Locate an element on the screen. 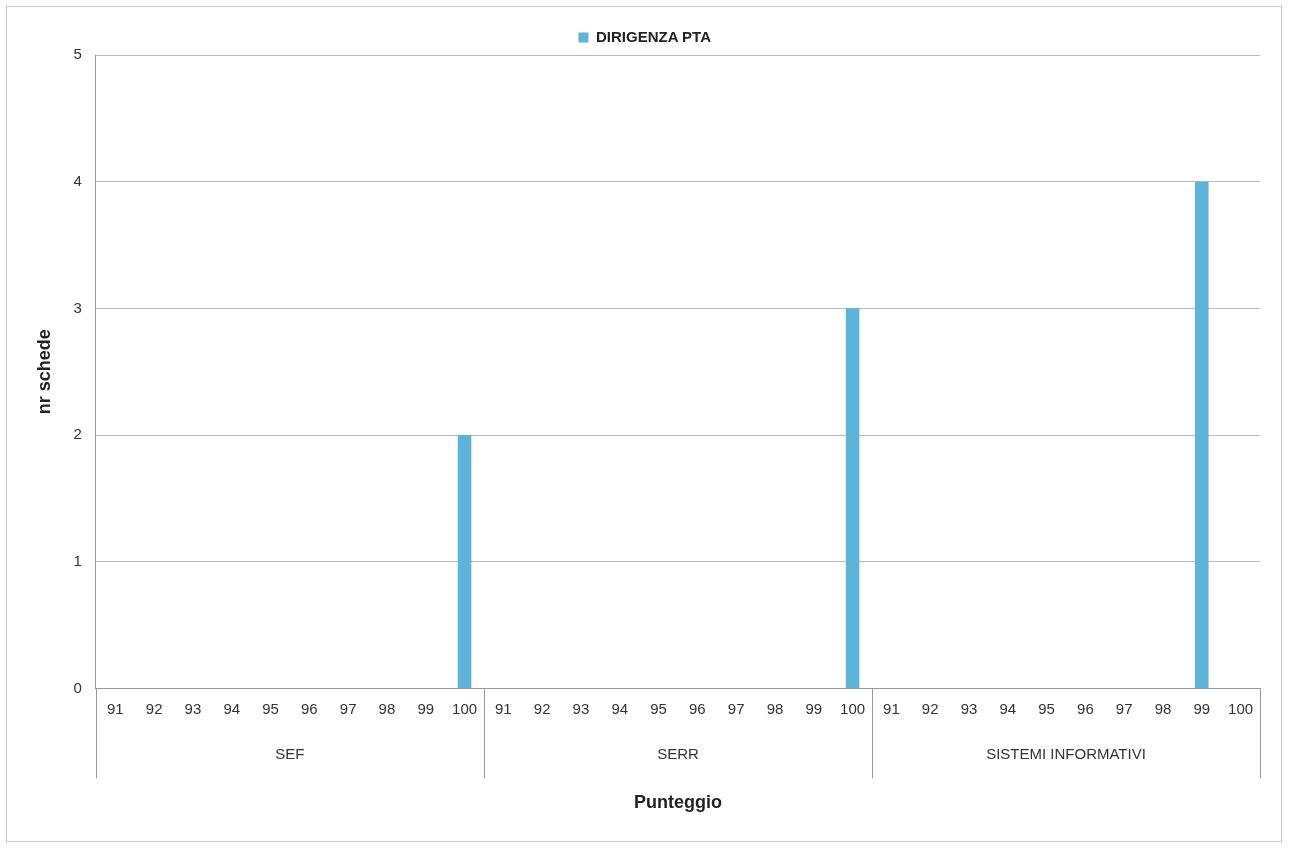 The image size is (1290, 848). y-tick-label: 3 is located at coordinates (77, 307).